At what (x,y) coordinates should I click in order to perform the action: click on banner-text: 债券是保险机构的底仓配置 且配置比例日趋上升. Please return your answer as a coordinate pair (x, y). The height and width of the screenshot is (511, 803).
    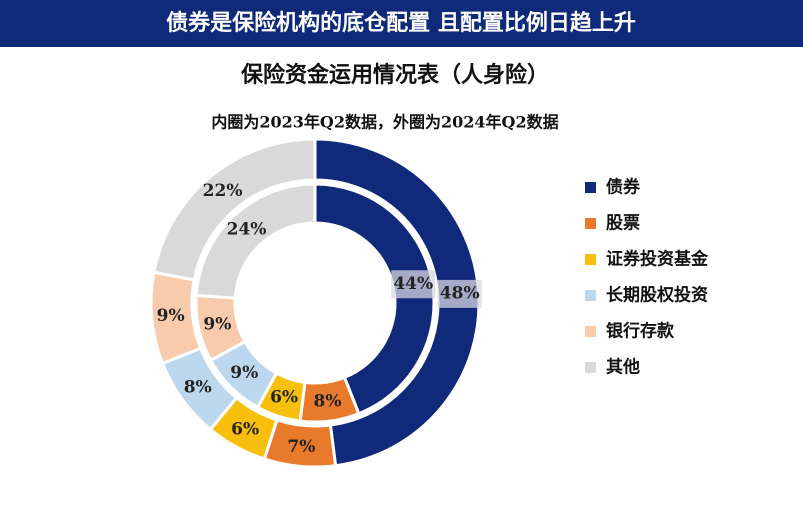
    Looking at the image, I should click on (401, 23).